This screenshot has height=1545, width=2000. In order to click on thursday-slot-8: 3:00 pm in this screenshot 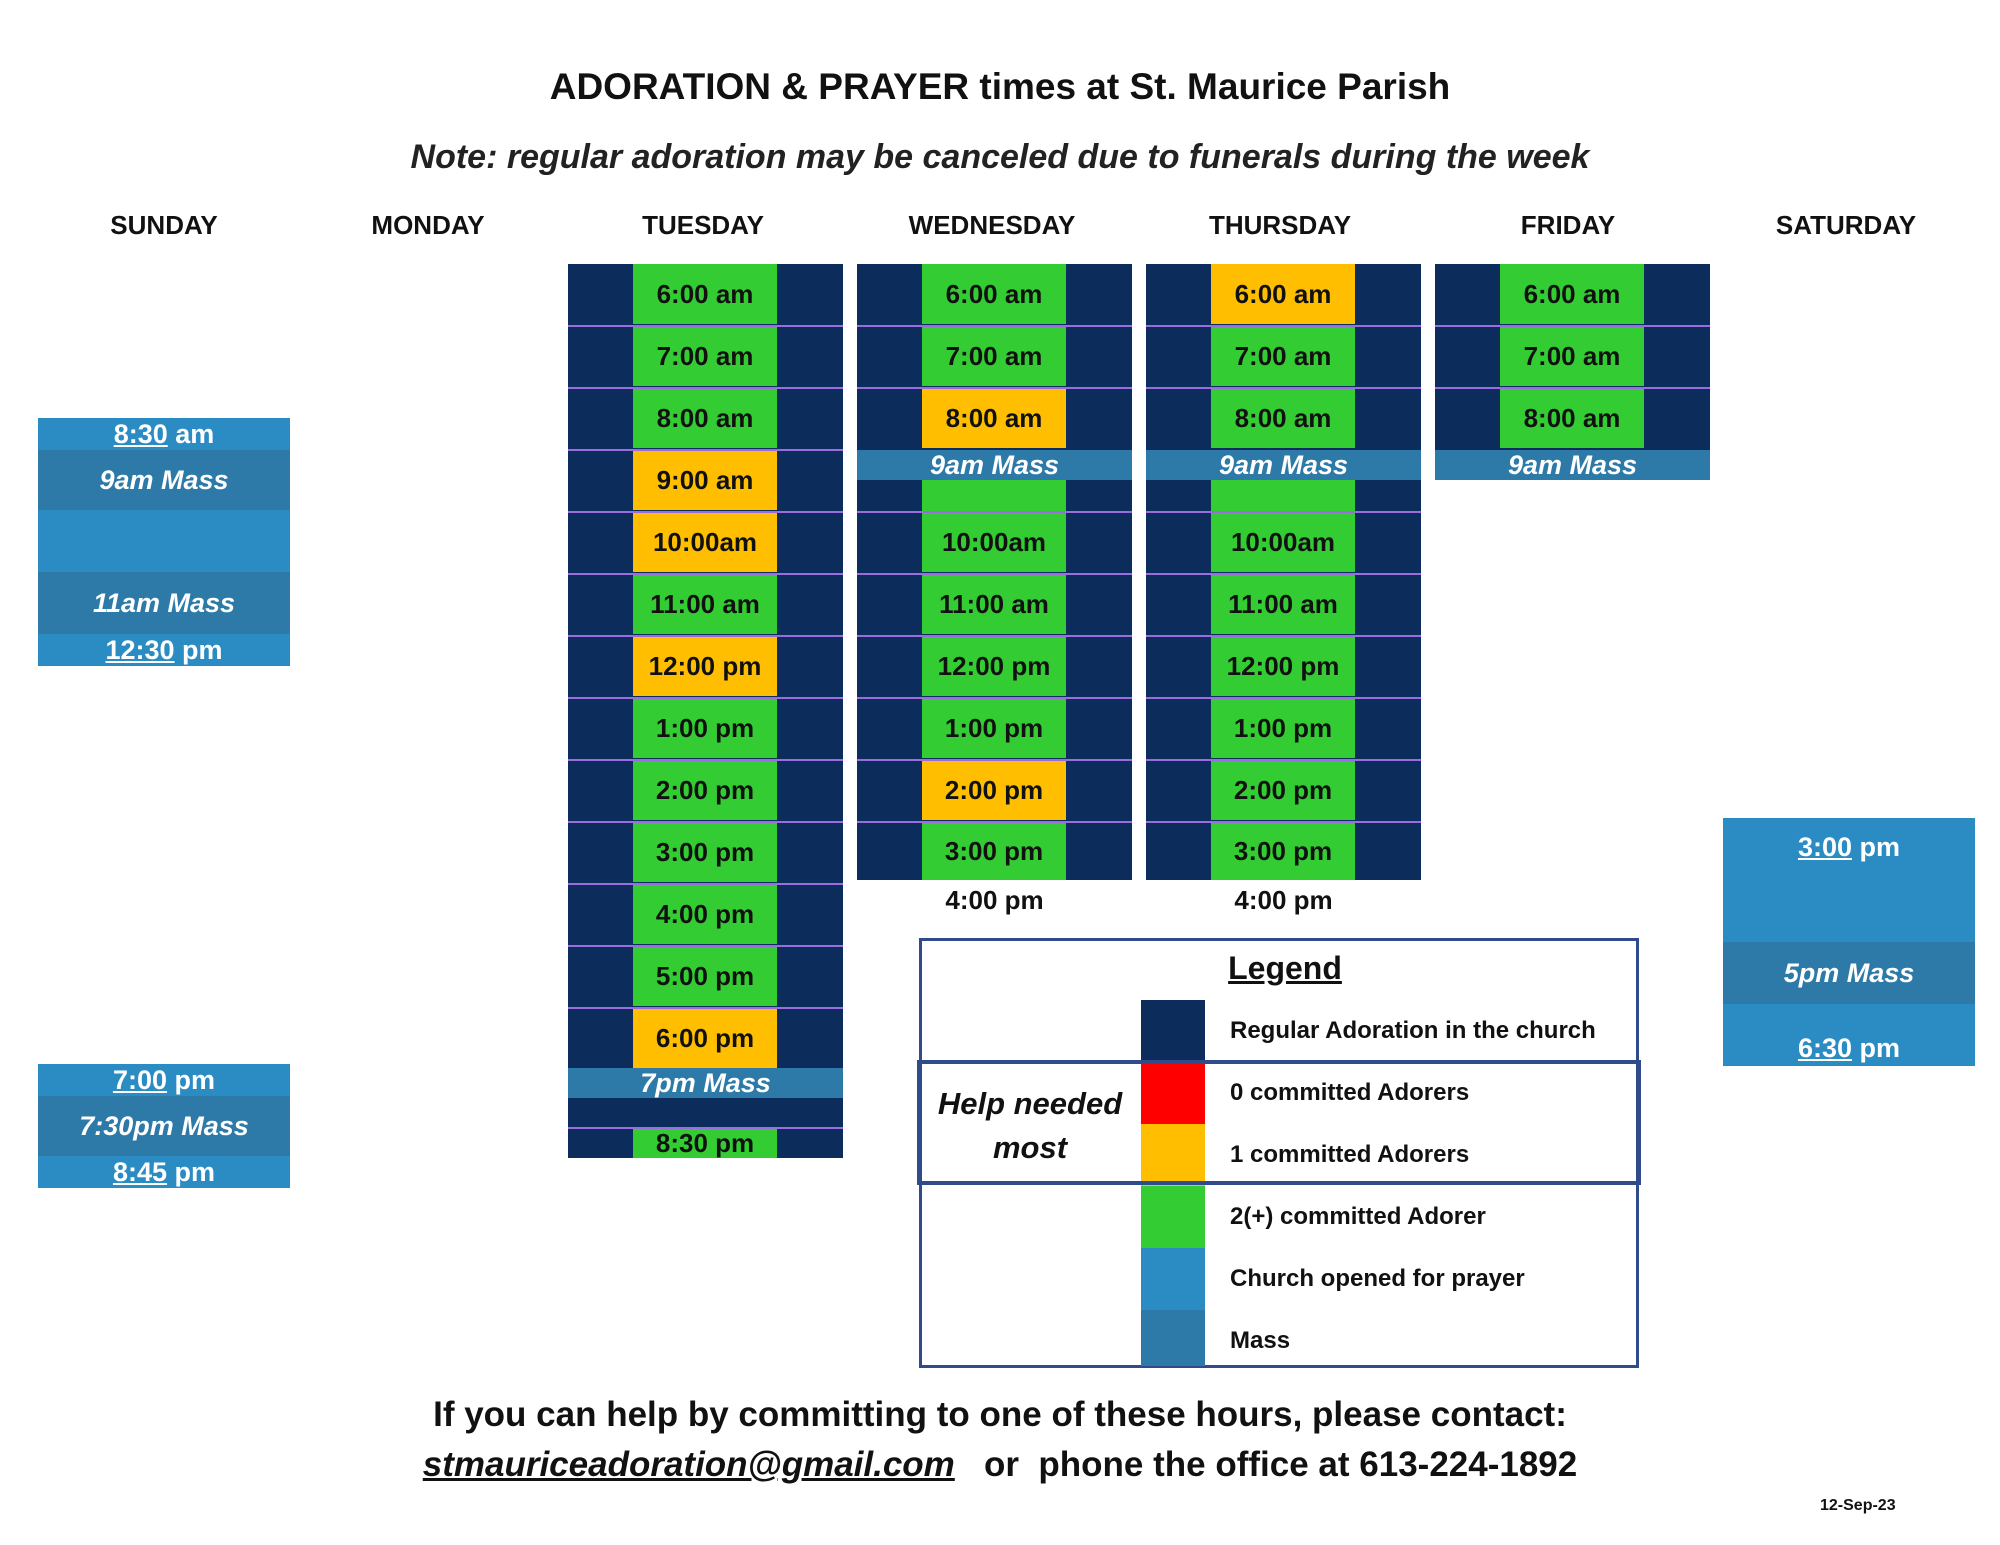, I will do `click(1283, 851)`.